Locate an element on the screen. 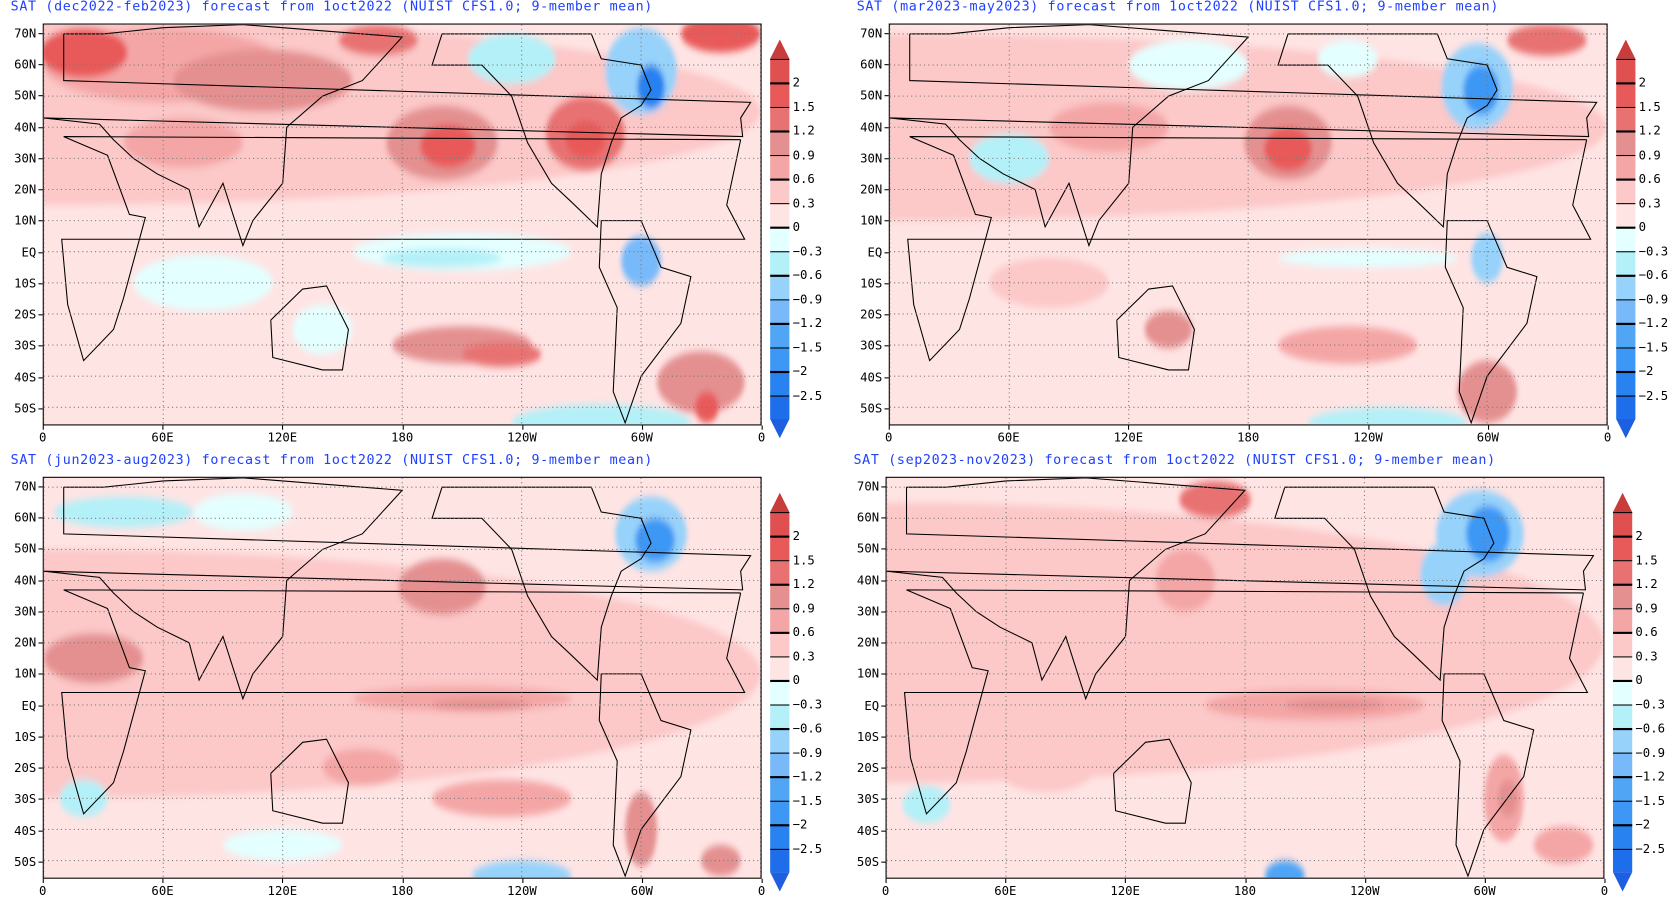 The height and width of the screenshot is (902, 1675). colorbar-label: 0.3 is located at coordinates (1649, 203).